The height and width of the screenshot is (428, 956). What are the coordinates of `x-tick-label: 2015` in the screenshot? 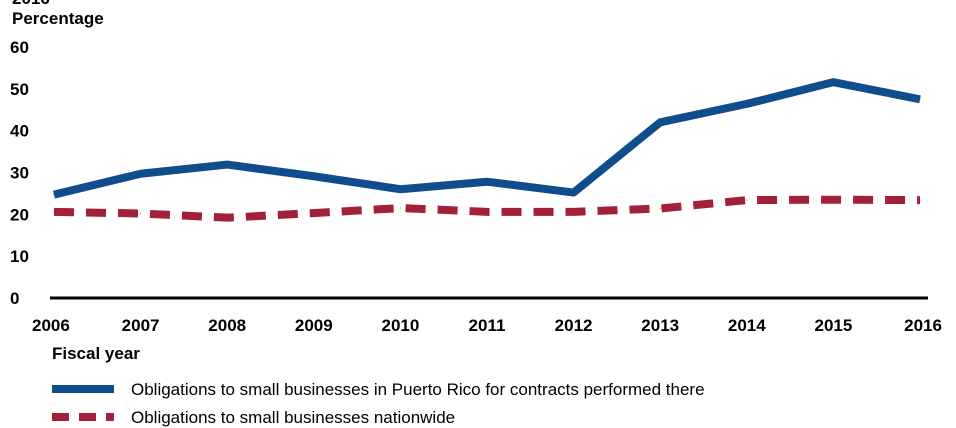 It's located at (833, 325).